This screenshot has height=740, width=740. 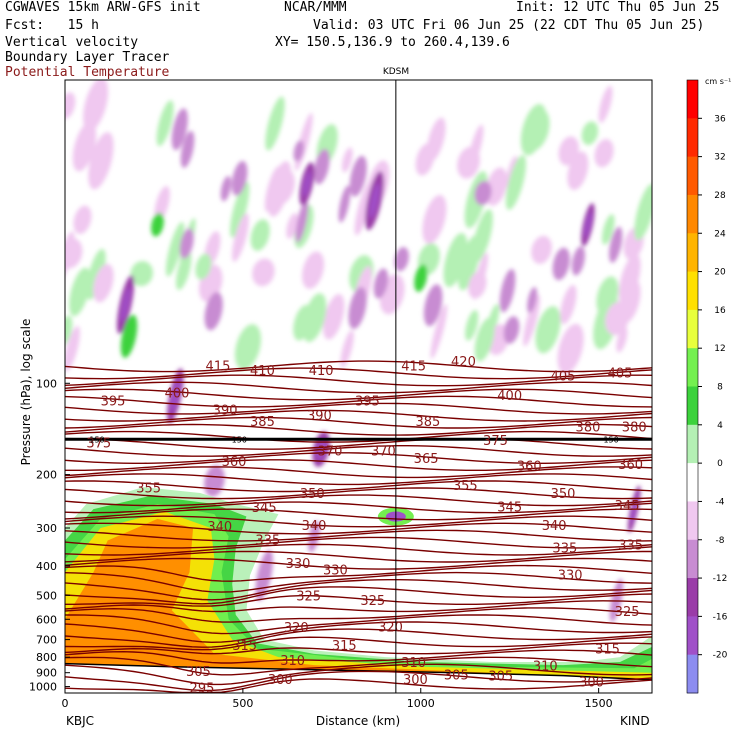 What do you see at coordinates (563, 494) in the screenshot?
I see `theta-label: 350` at bounding box center [563, 494].